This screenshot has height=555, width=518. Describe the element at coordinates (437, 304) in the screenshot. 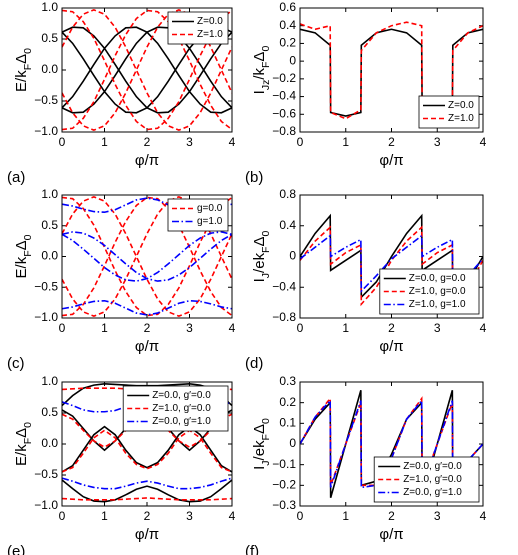

I see `legend-label: Z=1.0, g=1.0` at that location.